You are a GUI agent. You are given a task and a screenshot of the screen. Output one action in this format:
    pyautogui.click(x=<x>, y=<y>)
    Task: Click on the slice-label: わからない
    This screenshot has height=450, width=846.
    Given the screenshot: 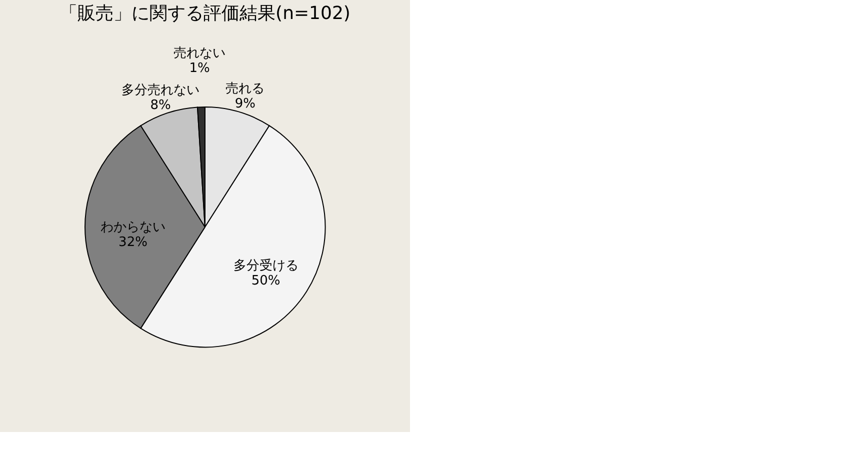 What is the action you would take?
    pyautogui.click(x=133, y=227)
    